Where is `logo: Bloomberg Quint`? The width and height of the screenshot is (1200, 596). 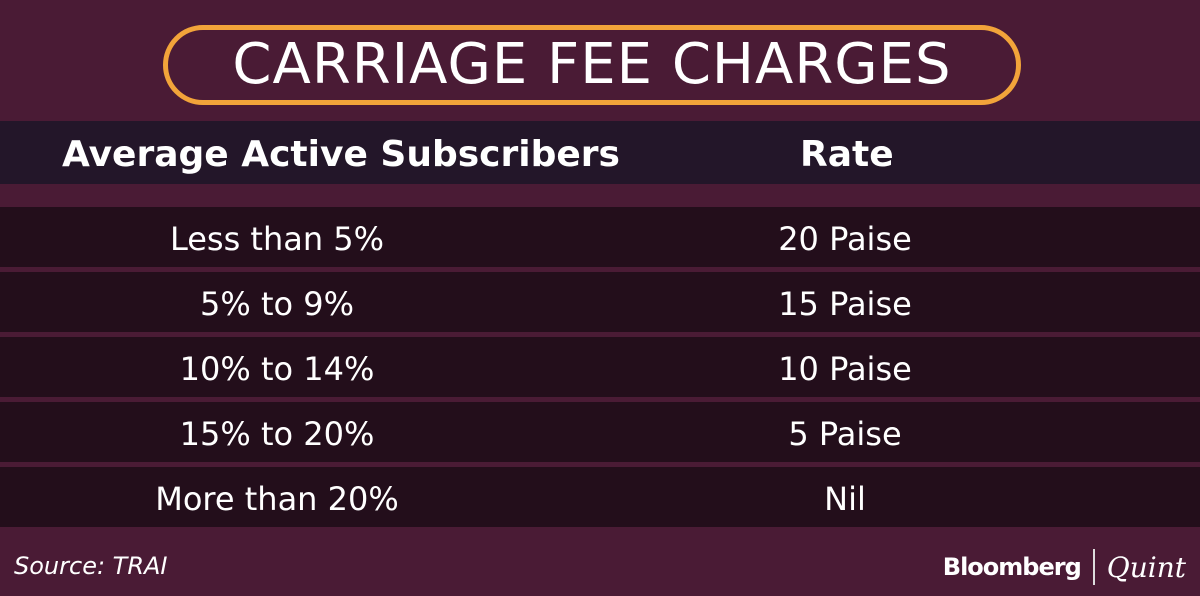
logo: Bloomberg Quint is located at coordinates (1064, 567).